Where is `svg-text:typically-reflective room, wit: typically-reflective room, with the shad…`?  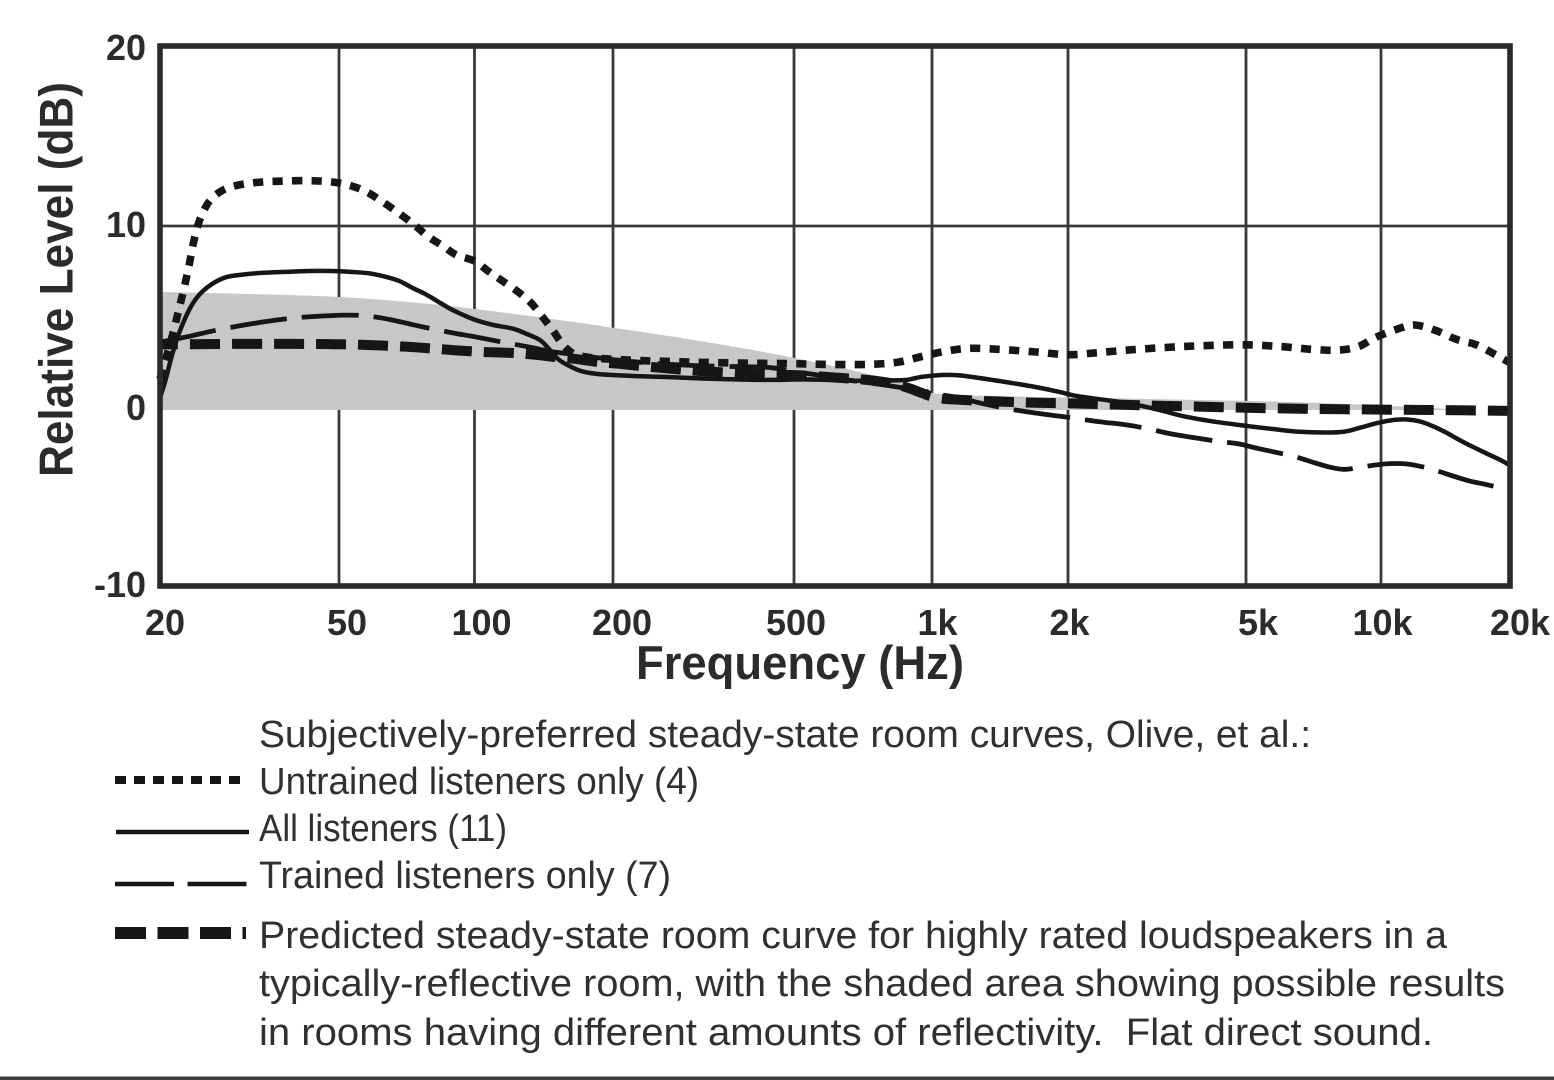
svg-text:typically-reflective room, wit: typically-reflective room, with the shad… is located at coordinates (882, 984).